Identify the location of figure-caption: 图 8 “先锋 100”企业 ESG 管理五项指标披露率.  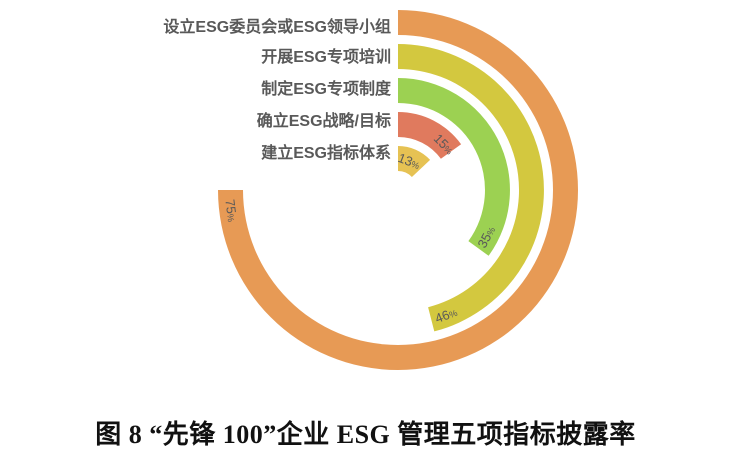
(365, 434).